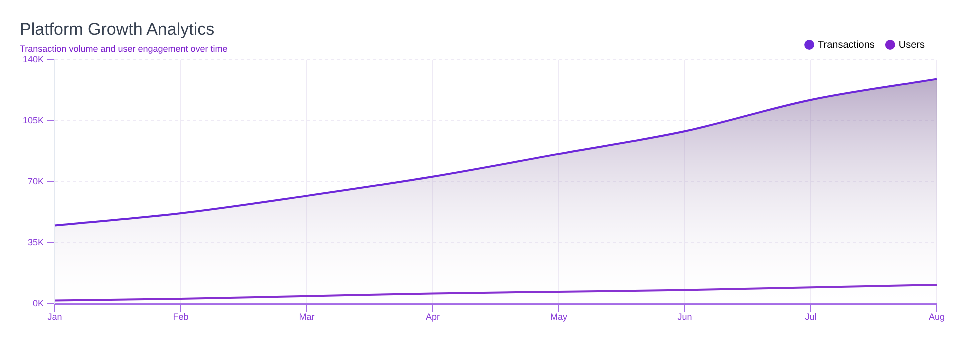 The height and width of the screenshot is (343, 959). I want to click on x-tick-label: May, so click(559, 317).